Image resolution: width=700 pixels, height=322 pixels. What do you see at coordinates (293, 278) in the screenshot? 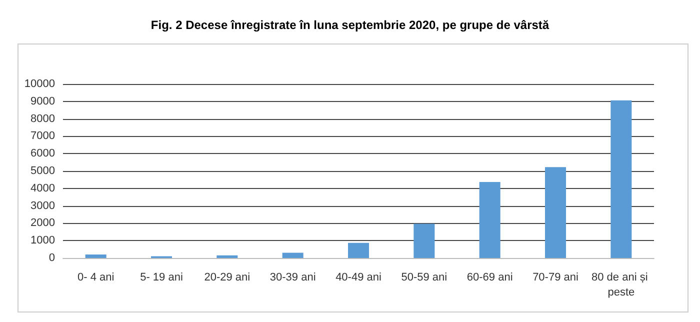
I see `x-tick-label: 30-39 ani` at bounding box center [293, 278].